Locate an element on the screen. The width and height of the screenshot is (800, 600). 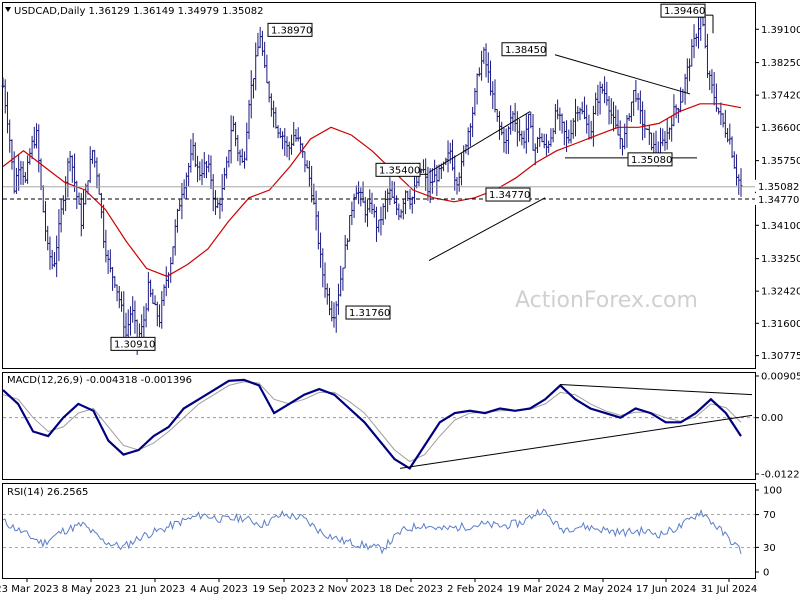
price-label-text: 1.38450 is located at coordinates (525, 50).